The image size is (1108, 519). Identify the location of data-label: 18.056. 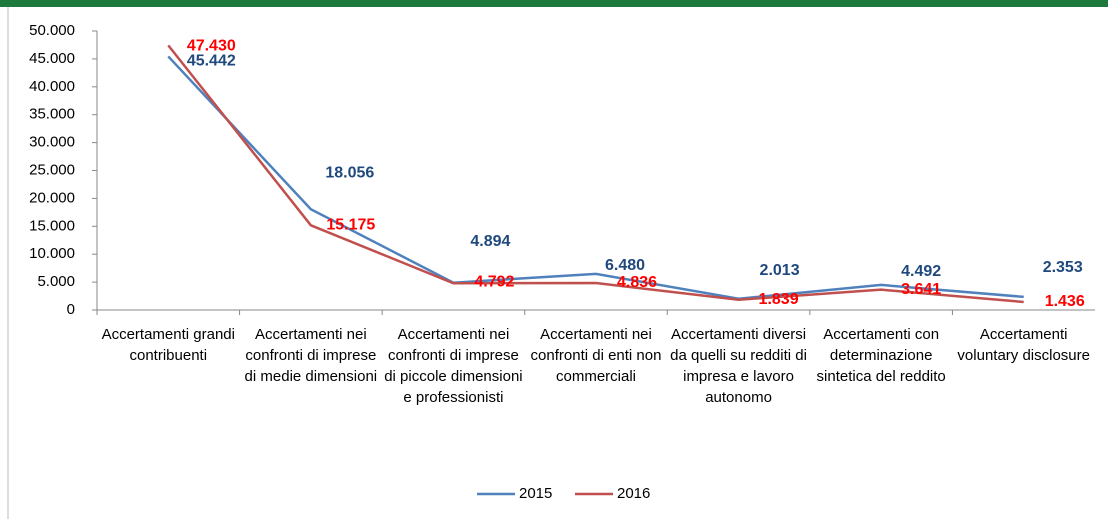
(349, 172).